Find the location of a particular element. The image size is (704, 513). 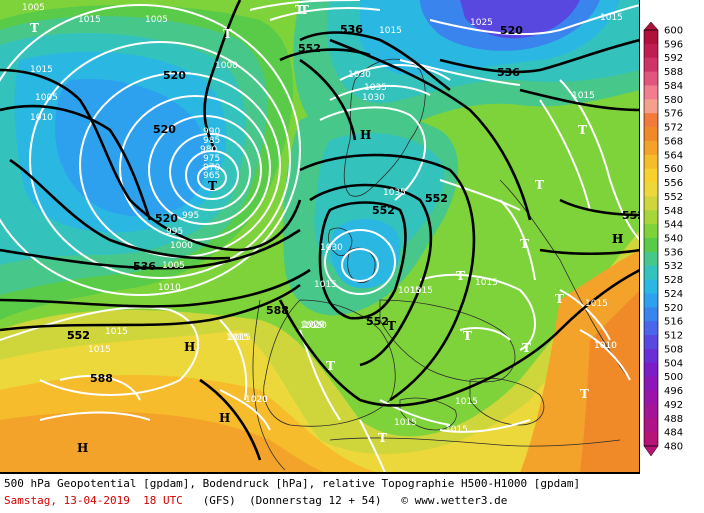

pressure-label: 985 is located at coordinates (211, 141).